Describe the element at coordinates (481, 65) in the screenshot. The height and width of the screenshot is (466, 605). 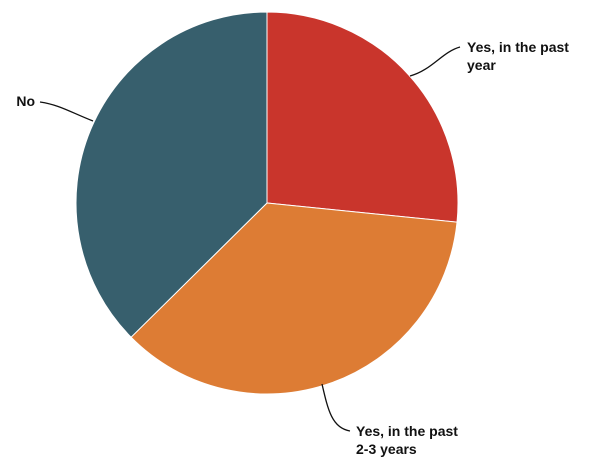
I see `slice-label-line: year` at that location.